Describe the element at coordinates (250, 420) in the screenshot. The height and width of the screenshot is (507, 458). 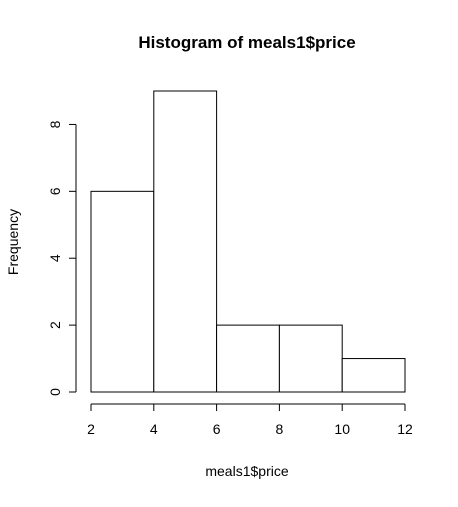
I see `x-axis: 2 4 6 8 10 12` at that location.